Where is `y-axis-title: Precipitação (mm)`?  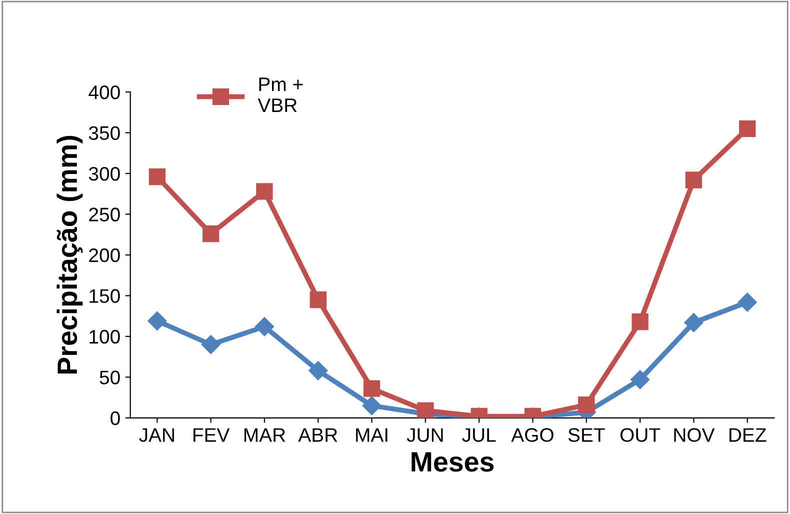
y-axis-title: Precipitação (mm) is located at coordinates (69, 255).